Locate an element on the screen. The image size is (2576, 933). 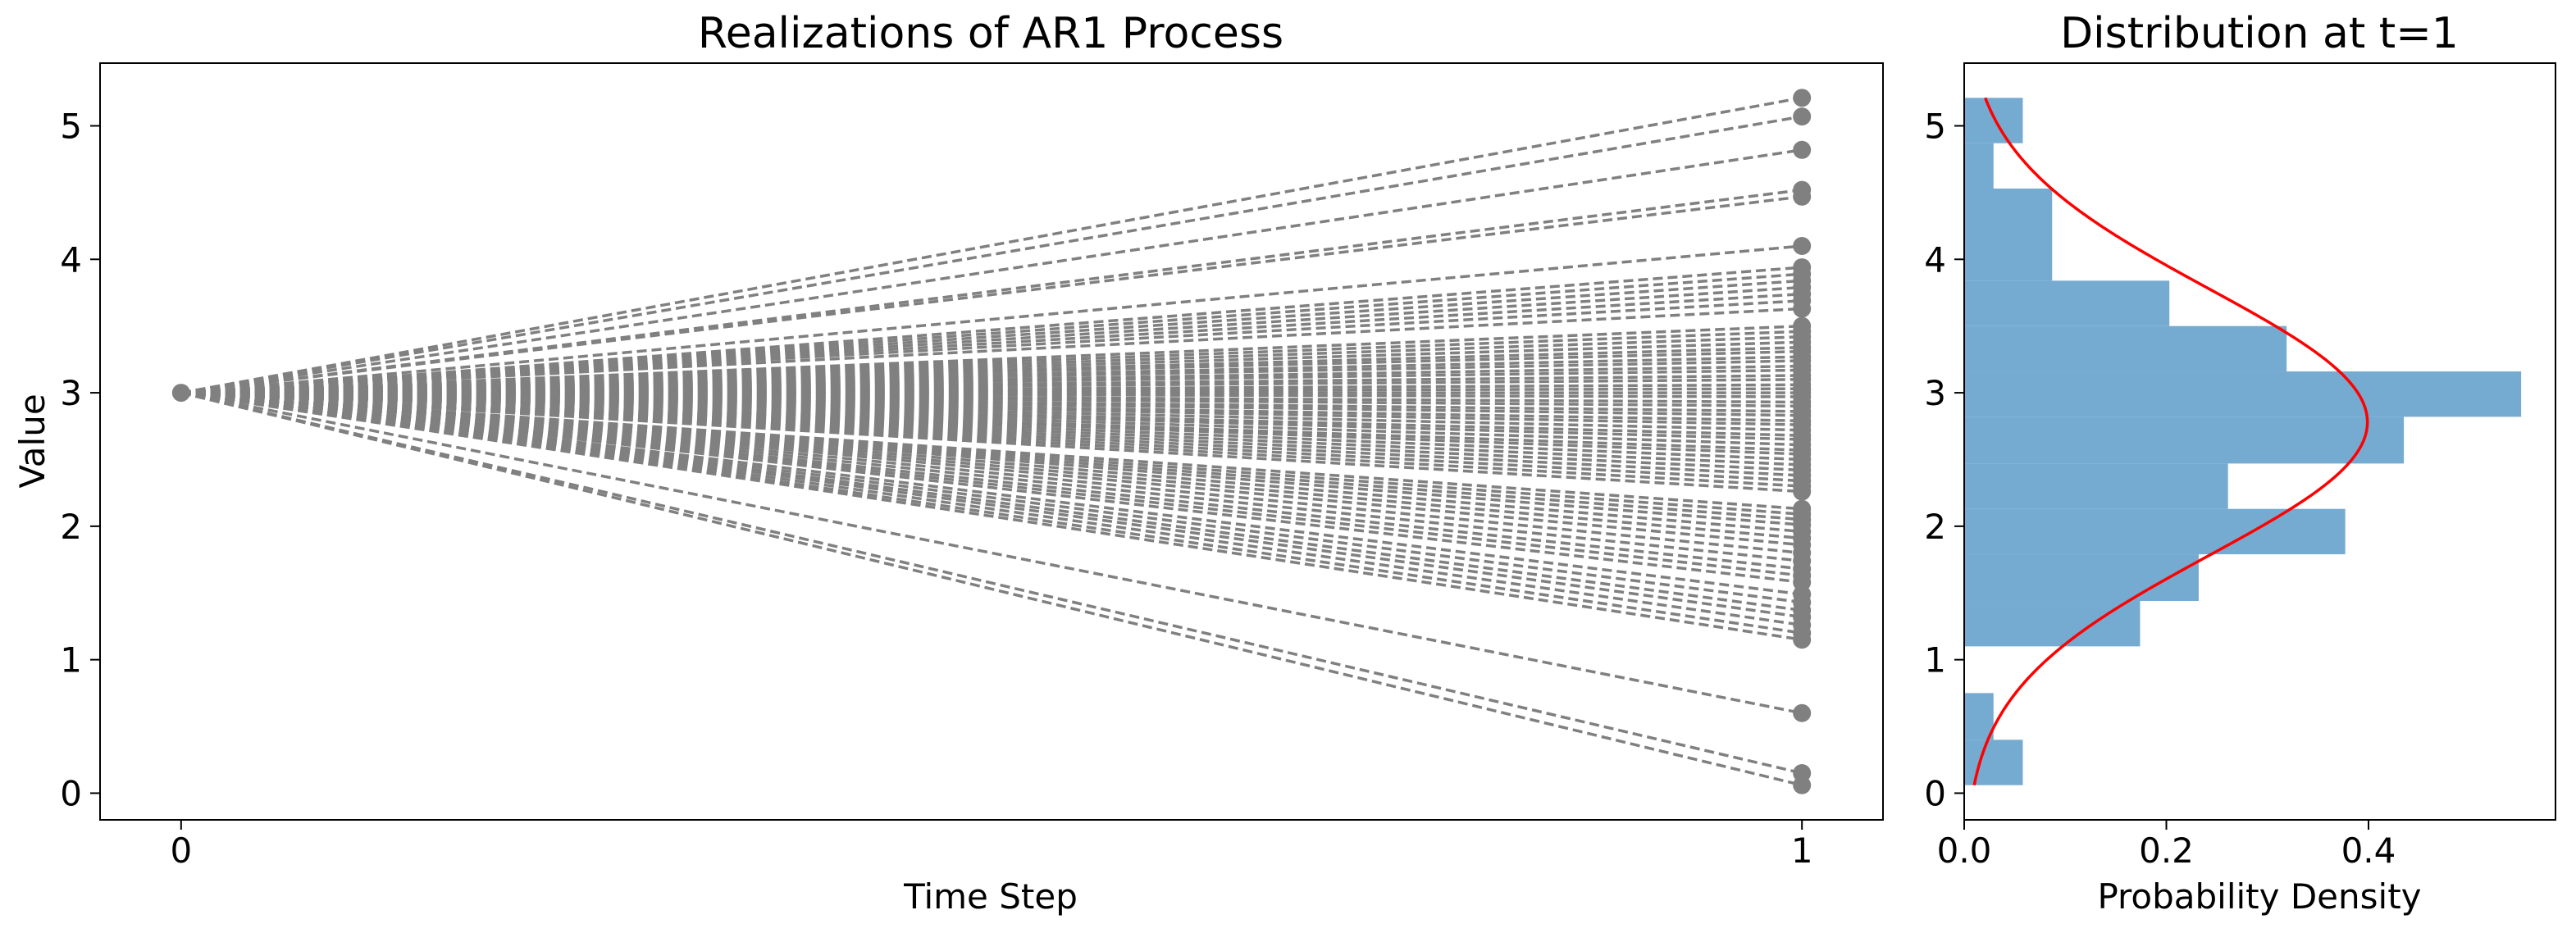
start-point-marker is located at coordinates (180, 394).